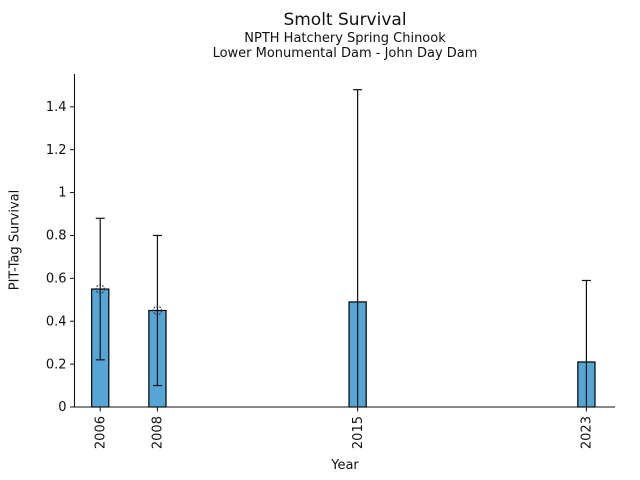  I want to click on x-axis-label: Year, so click(345, 465).